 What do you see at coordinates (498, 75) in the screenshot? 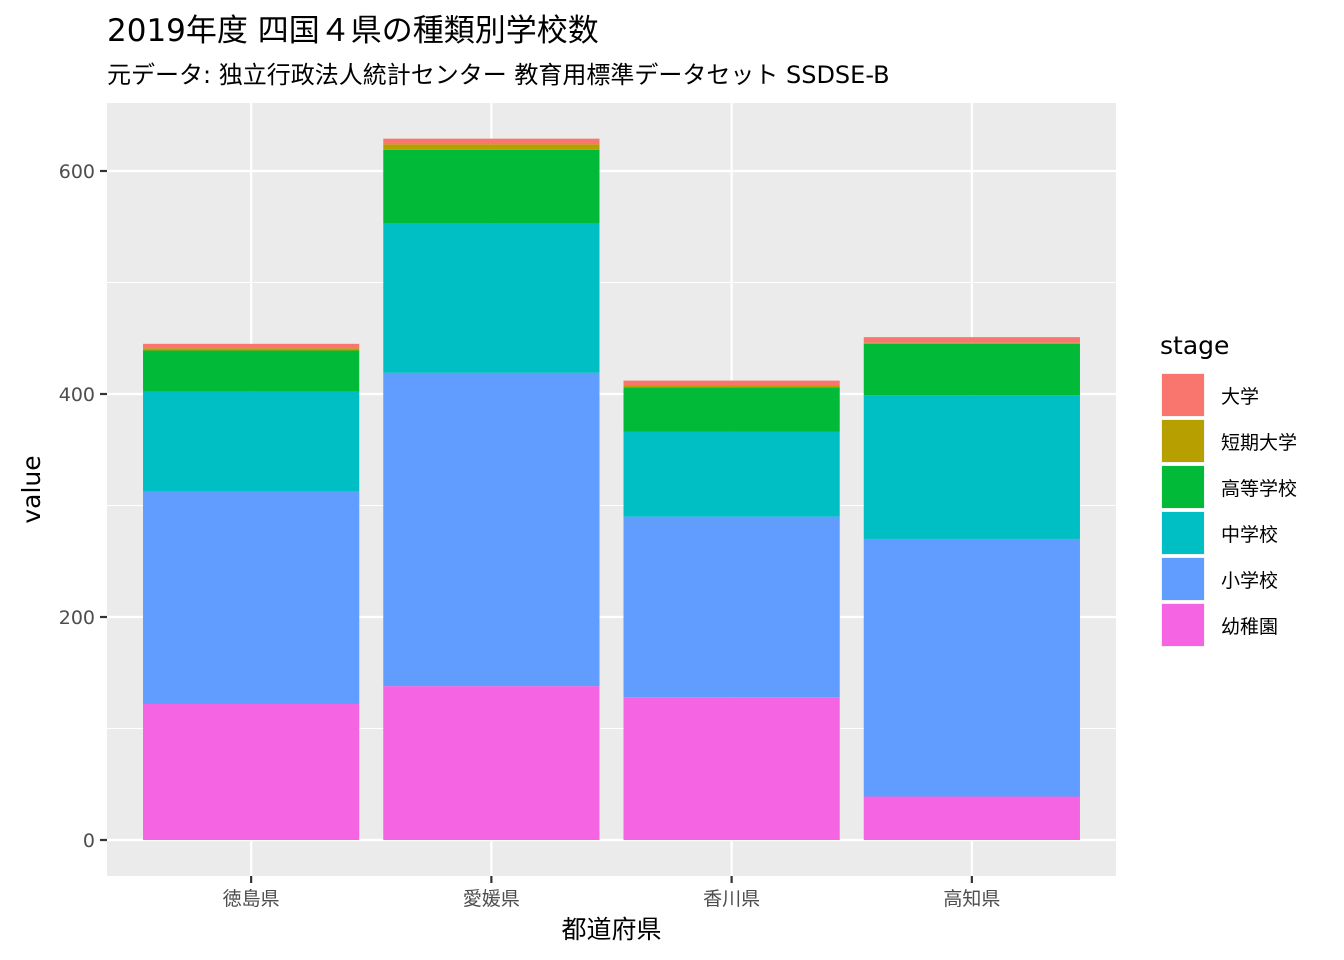
I see `chart-subtitle: 元データ: 独立行政法人統計センター 教育用標準データセット SSDSE-B` at bounding box center [498, 75].